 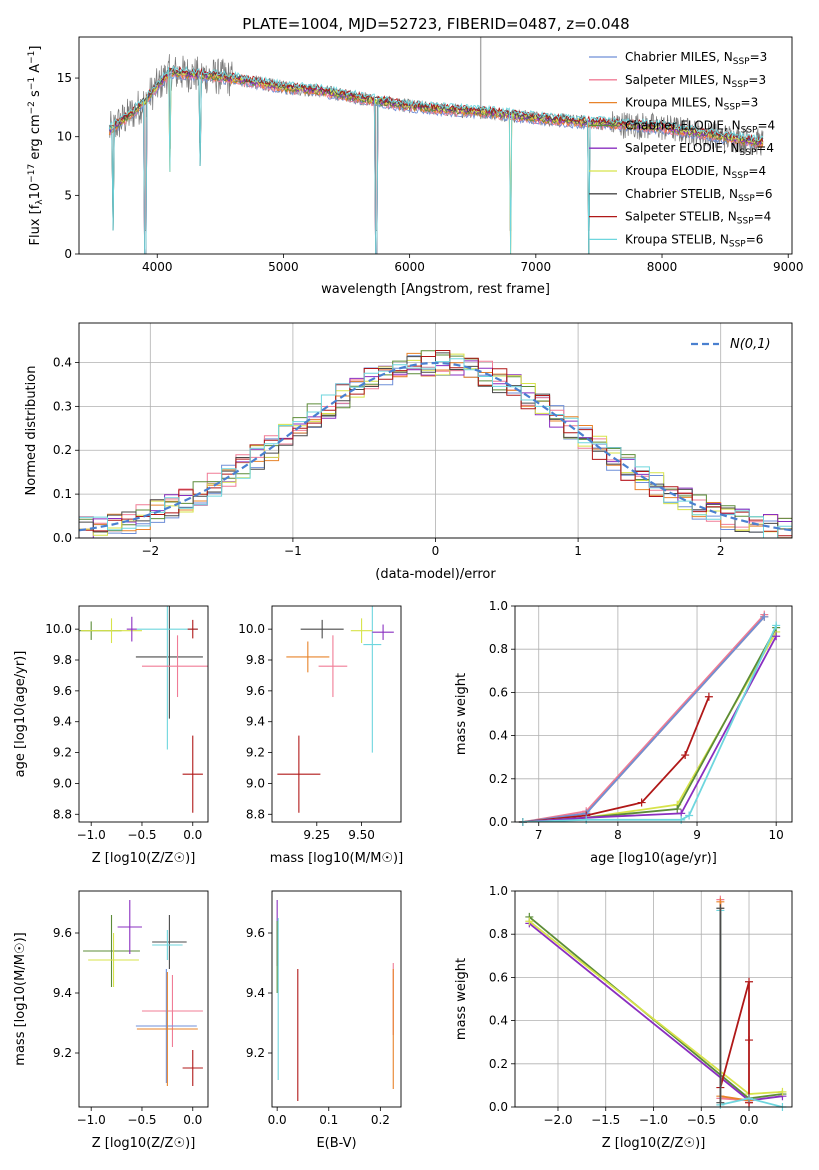 I want to click on x-axis-label: (data-model)/error, so click(x=435, y=574).